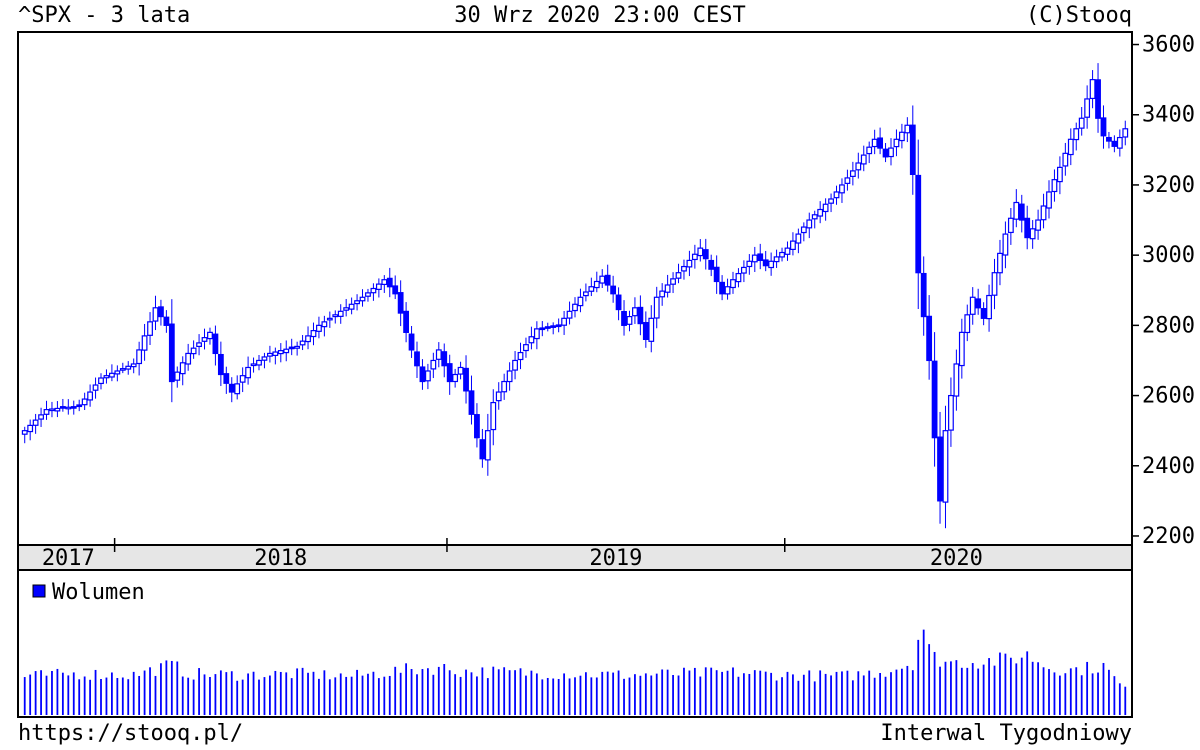 The width and height of the screenshot is (1200, 750). What do you see at coordinates (1168, 185) in the screenshot?
I see `y-tick-label: 3200` at bounding box center [1168, 185].